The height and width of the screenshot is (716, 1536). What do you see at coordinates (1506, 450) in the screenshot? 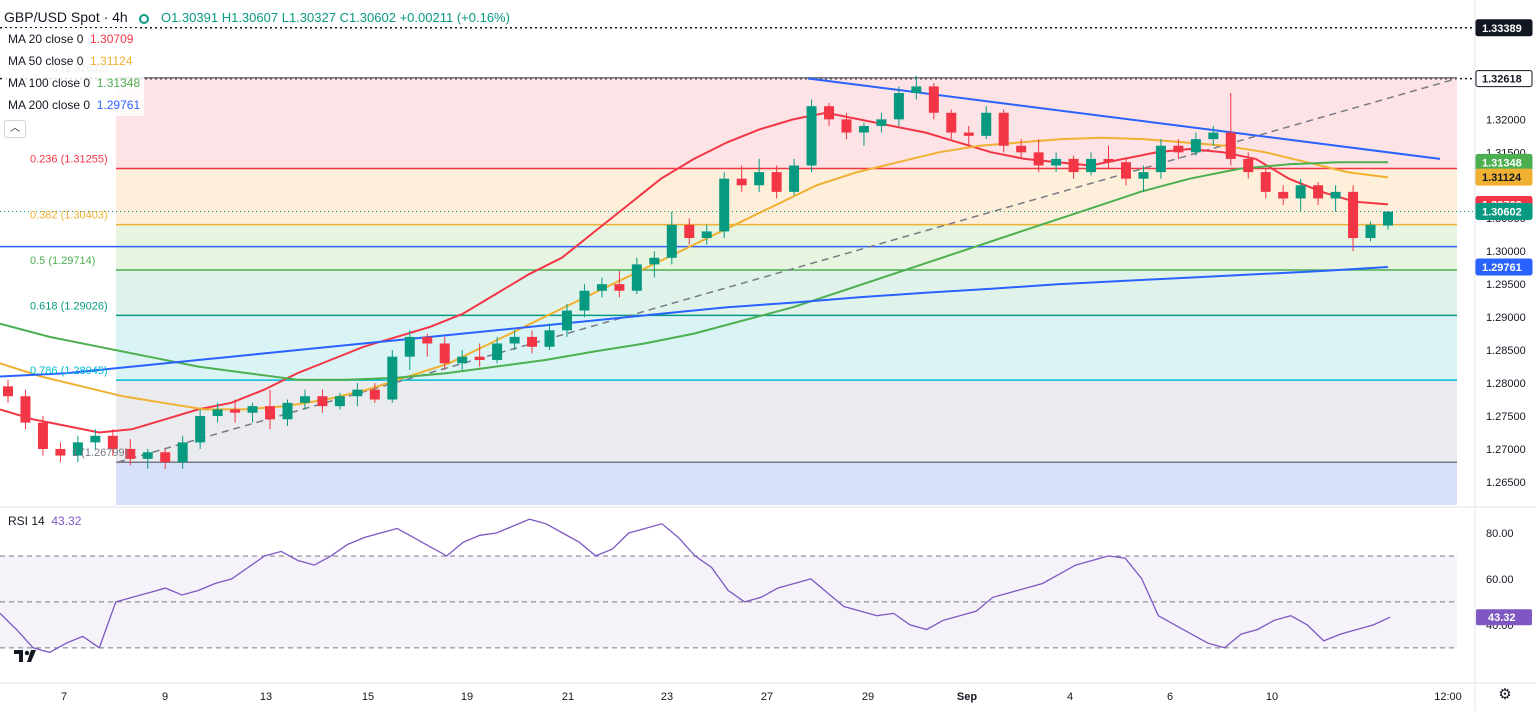
I see `price-tick: 1.27000` at bounding box center [1506, 450].